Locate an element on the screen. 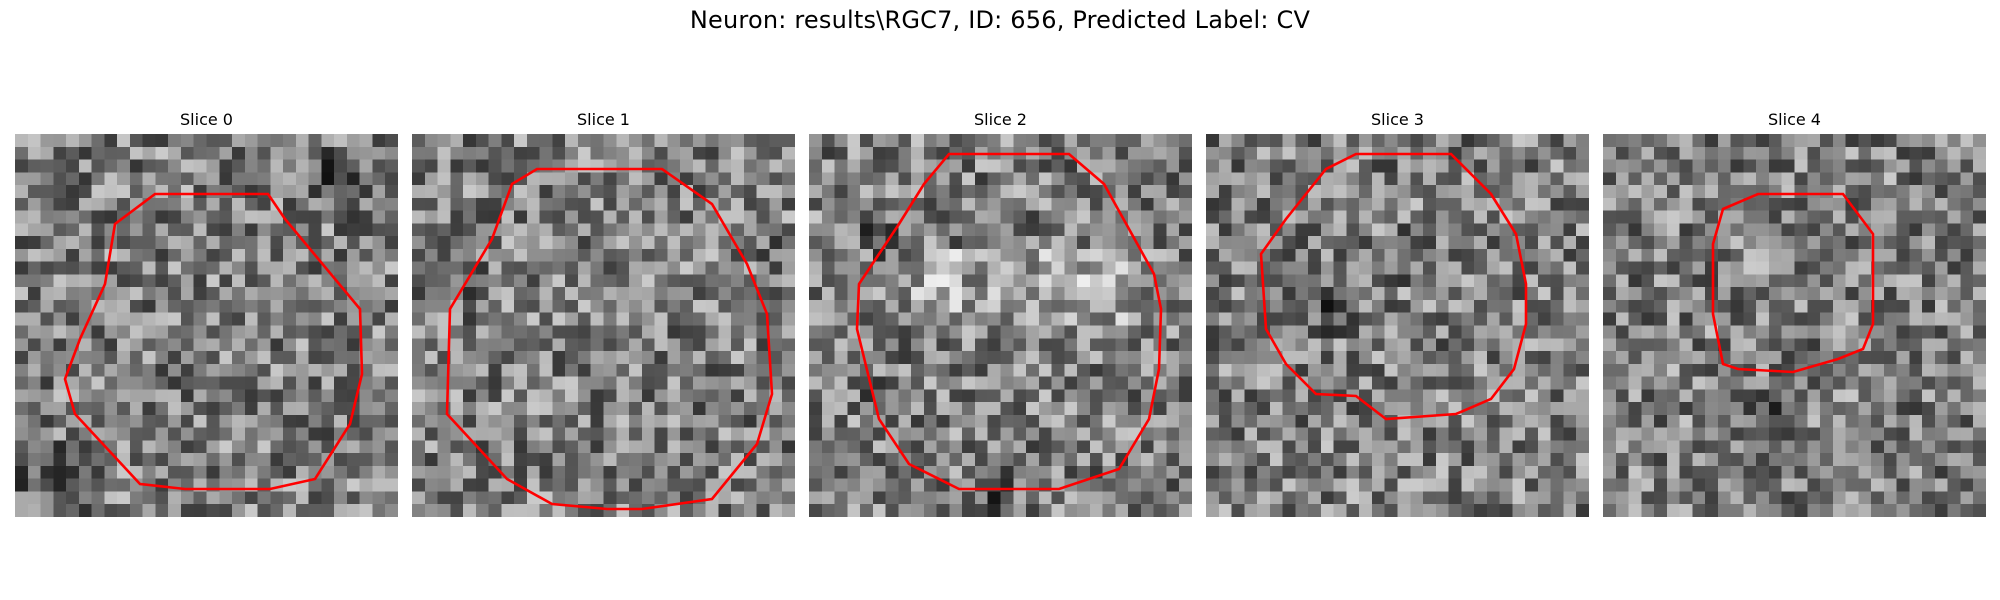 This screenshot has height=600, width=2000. slice-title: Slice 1 is located at coordinates (603, 120).